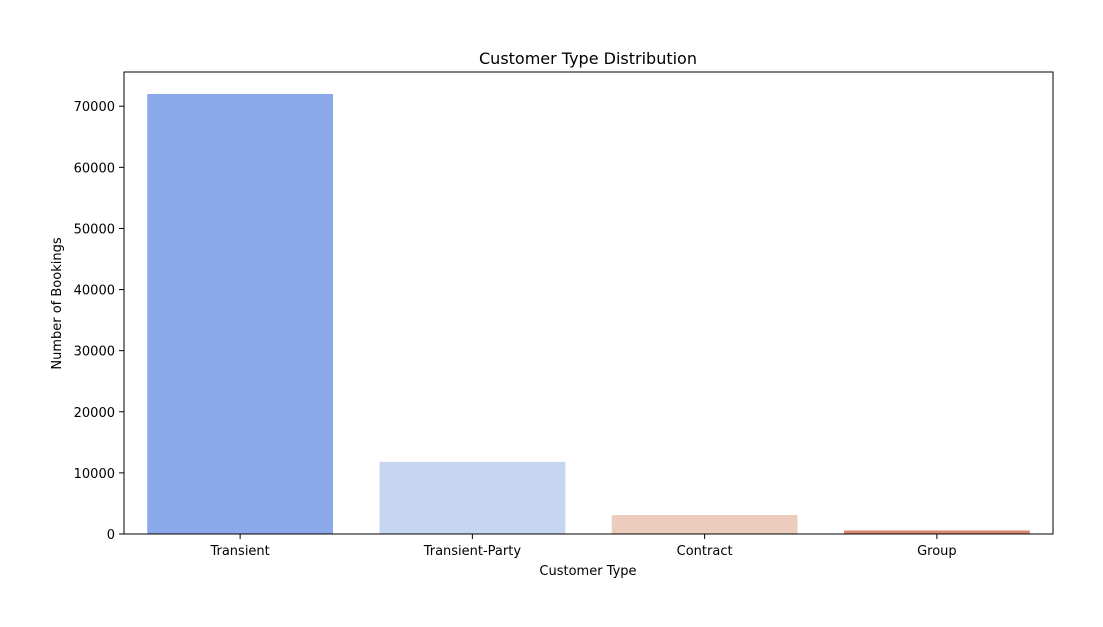 The height and width of the screenshot is (627, 1103). What do you see at coordinates (472, 497) in the screenshot?
I see `bar-transient-party` at bounding box center [472, 497].